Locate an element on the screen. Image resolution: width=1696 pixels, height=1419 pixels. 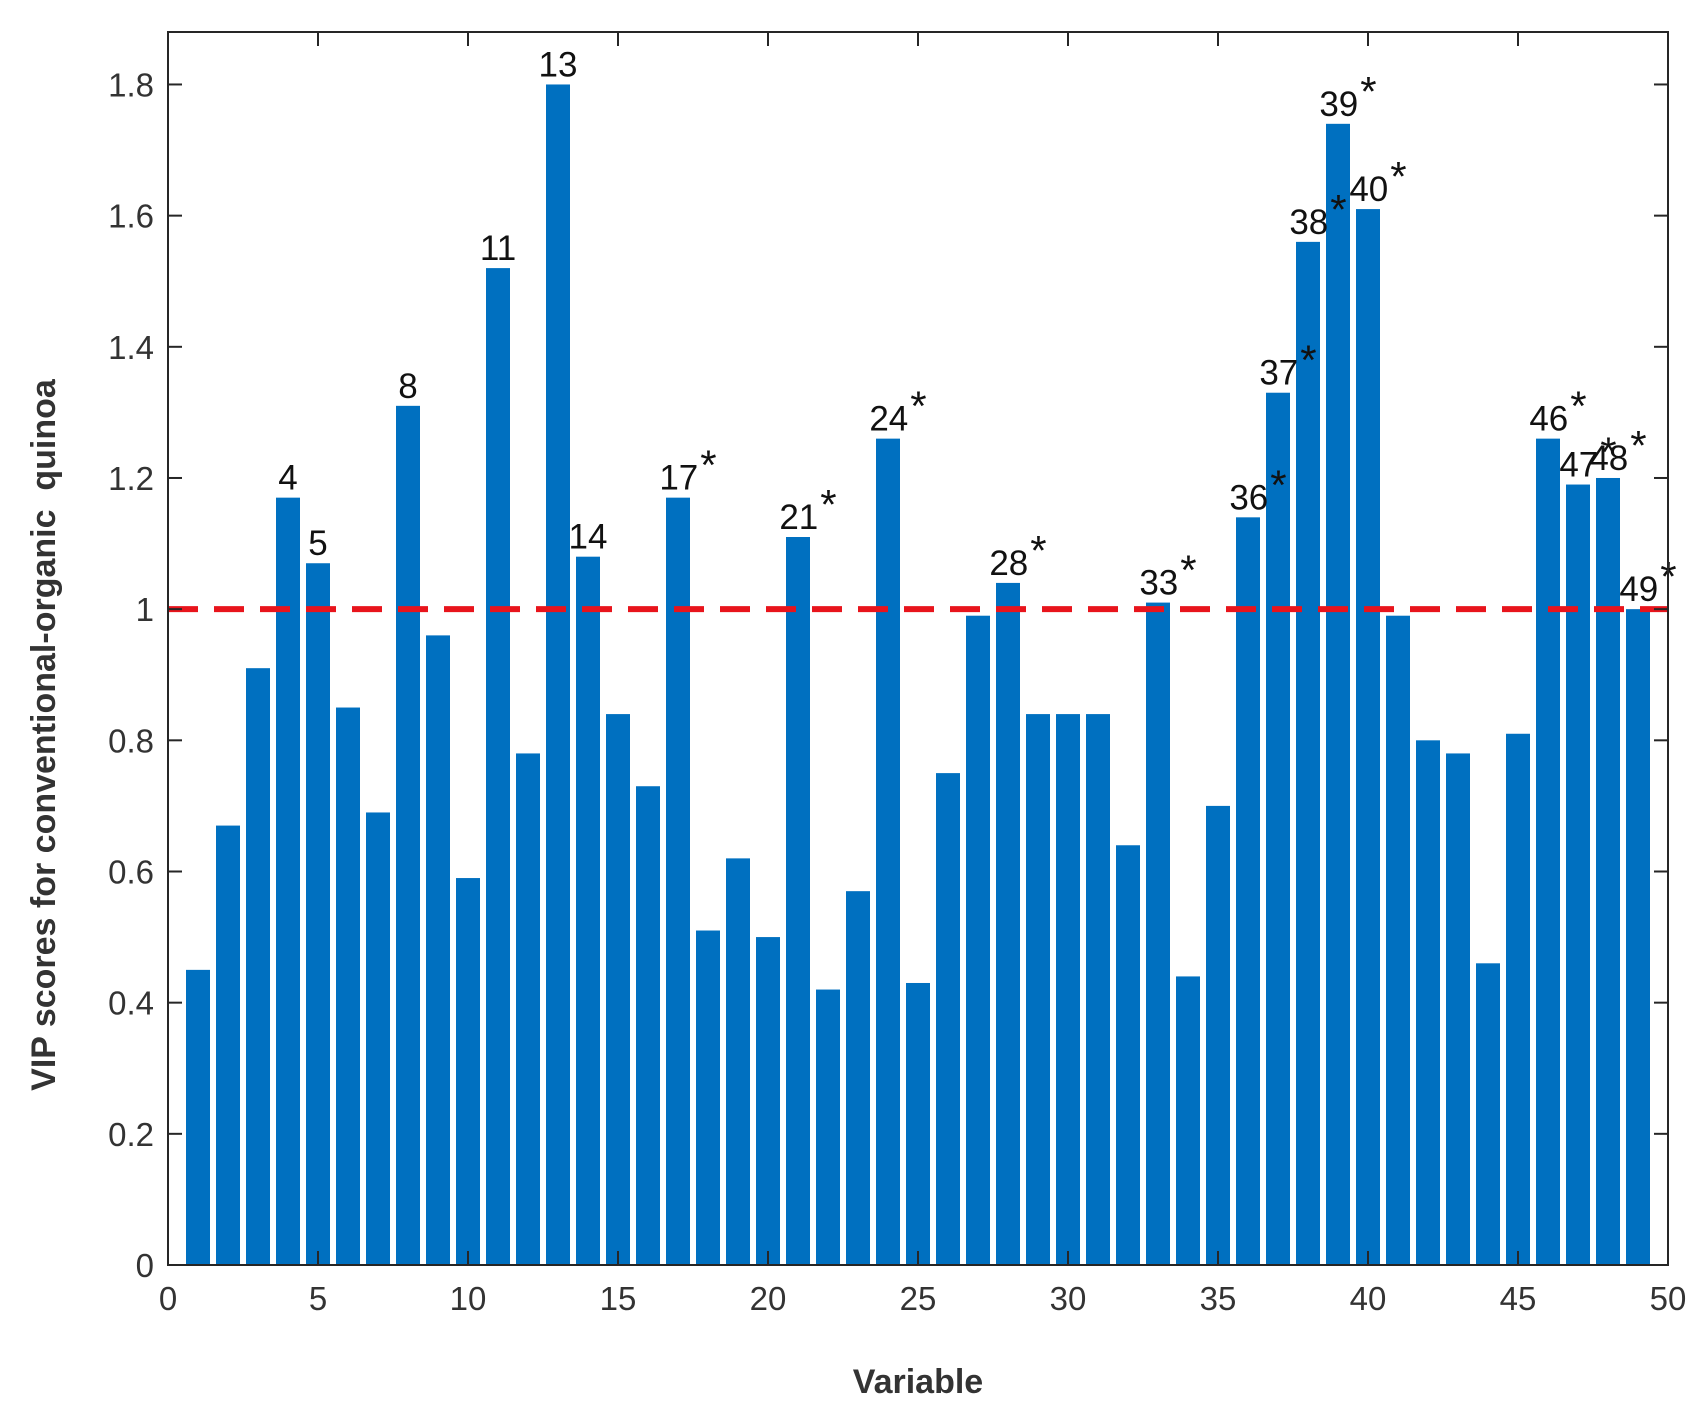
bar-label-4: 4 is located at coordinates (287, 478).